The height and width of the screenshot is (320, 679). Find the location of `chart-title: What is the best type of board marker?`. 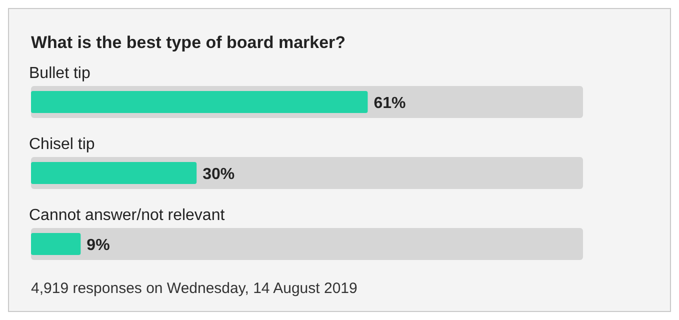

chart-title: What is the best type of board marker? is located at coordinates (188, 43).